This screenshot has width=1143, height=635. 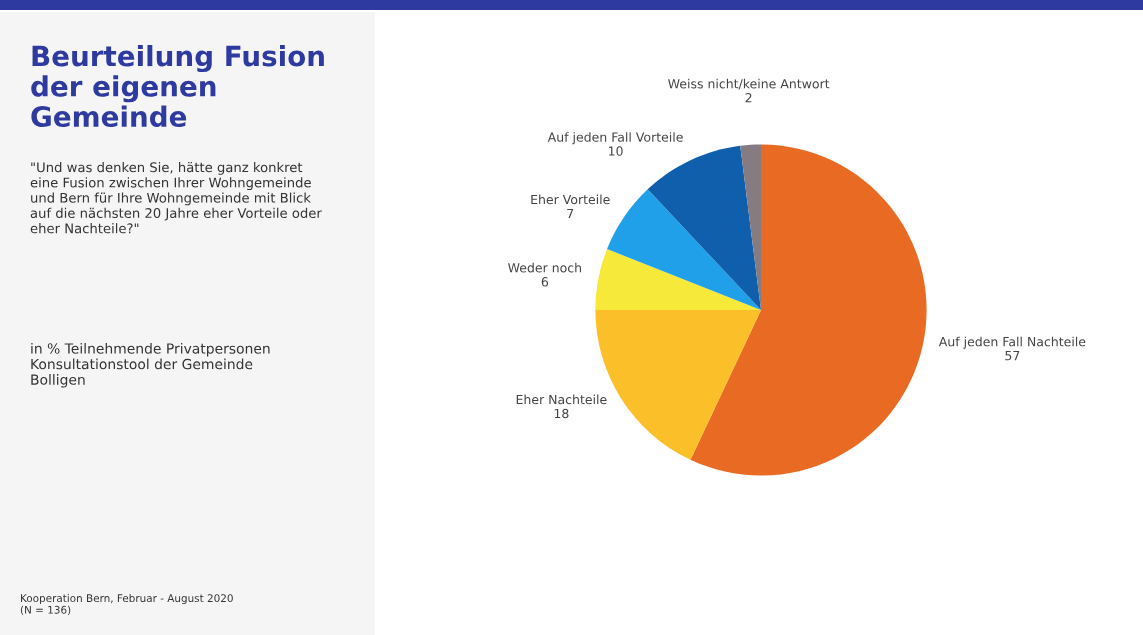 What do you see at coordinates (1012, 356) in the screenshot?
I see `data-label: 57` at bounding box center [1012, 356].